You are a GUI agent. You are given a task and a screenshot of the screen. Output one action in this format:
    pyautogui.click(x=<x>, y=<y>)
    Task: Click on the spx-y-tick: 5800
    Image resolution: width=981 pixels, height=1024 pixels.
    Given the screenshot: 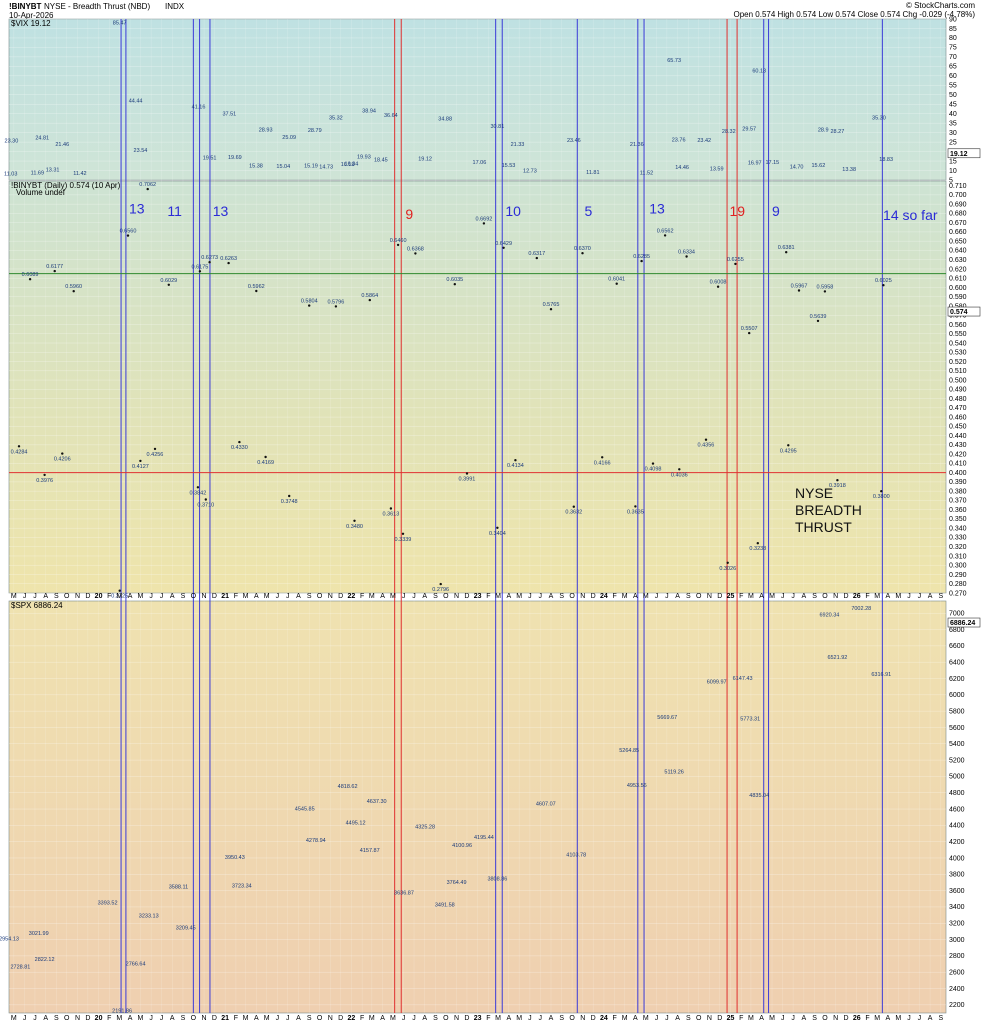 What is the action you would take?
    pyautogui.click(x=957, y=711)
    